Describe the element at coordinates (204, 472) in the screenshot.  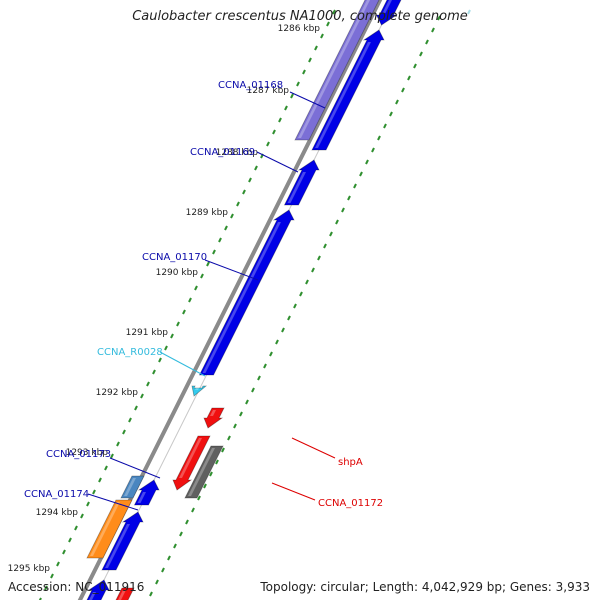
I see `gene-ccna-01172-pseudo` at that location.